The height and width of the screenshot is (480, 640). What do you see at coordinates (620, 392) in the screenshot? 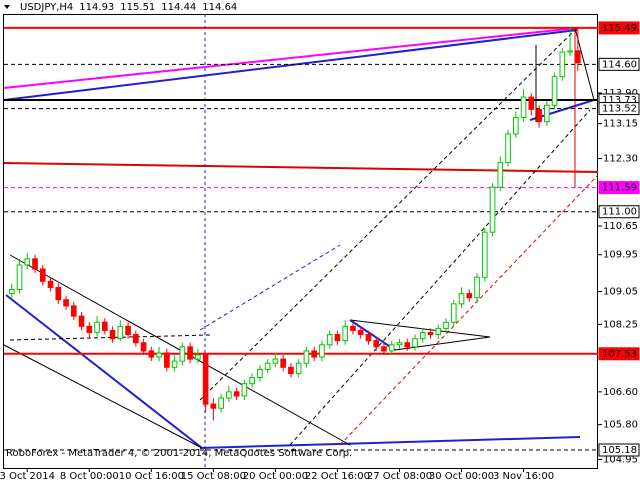
I see `y-tick-label: 106.60` at bounding box center [620, 392].